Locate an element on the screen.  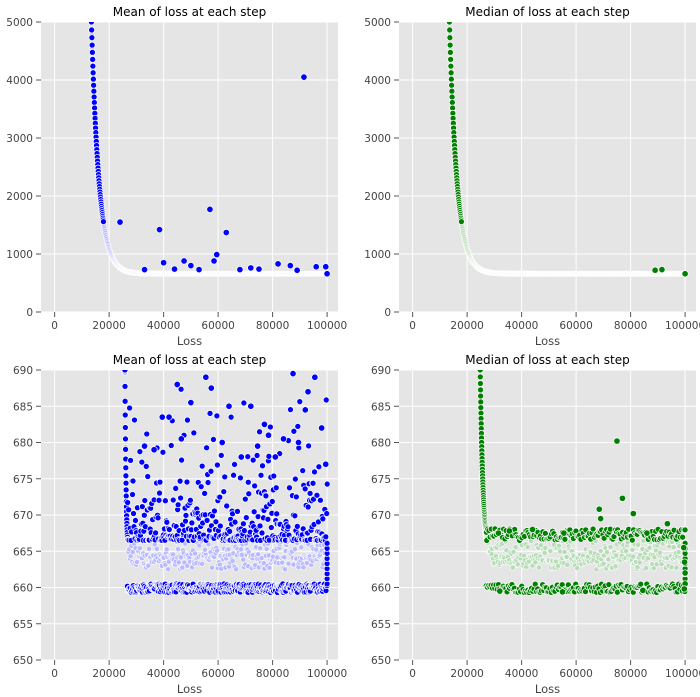
y-tick-label: 685 is located at coordinates (381, 407).